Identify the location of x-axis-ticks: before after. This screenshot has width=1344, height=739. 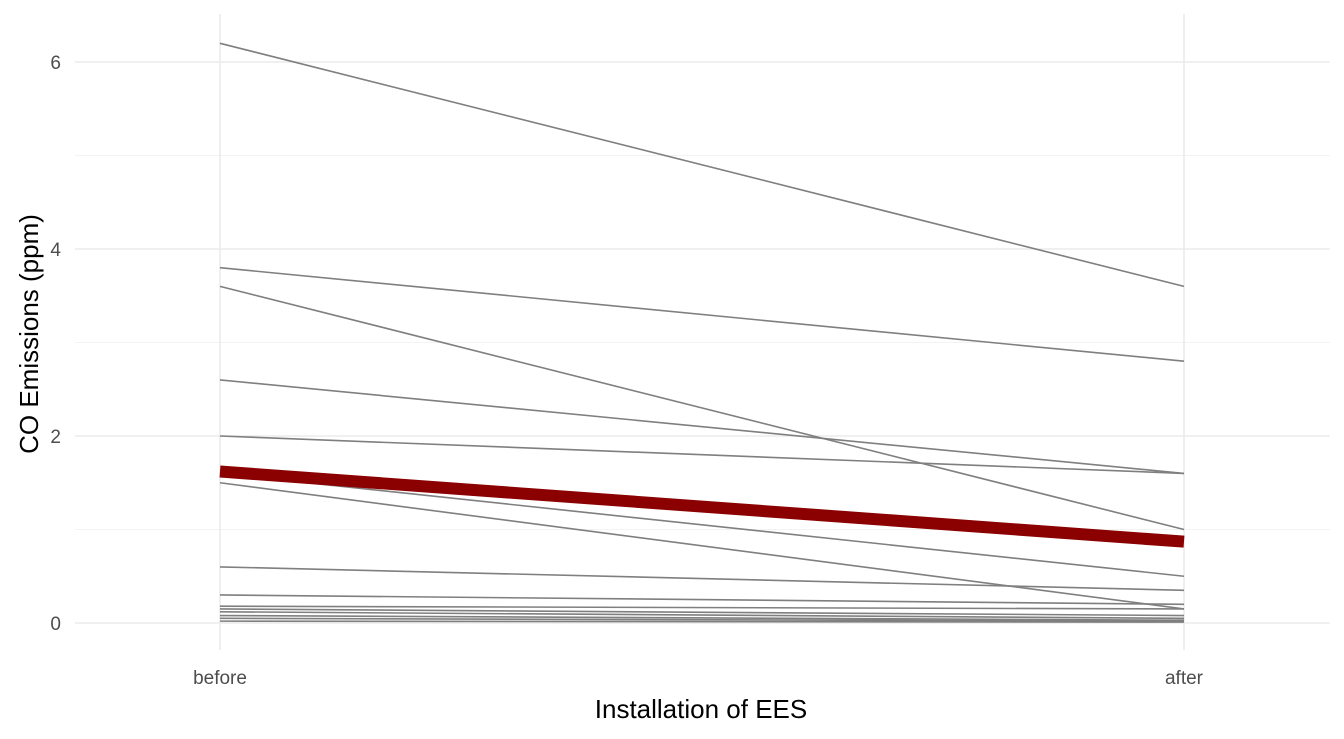
(698, 678).